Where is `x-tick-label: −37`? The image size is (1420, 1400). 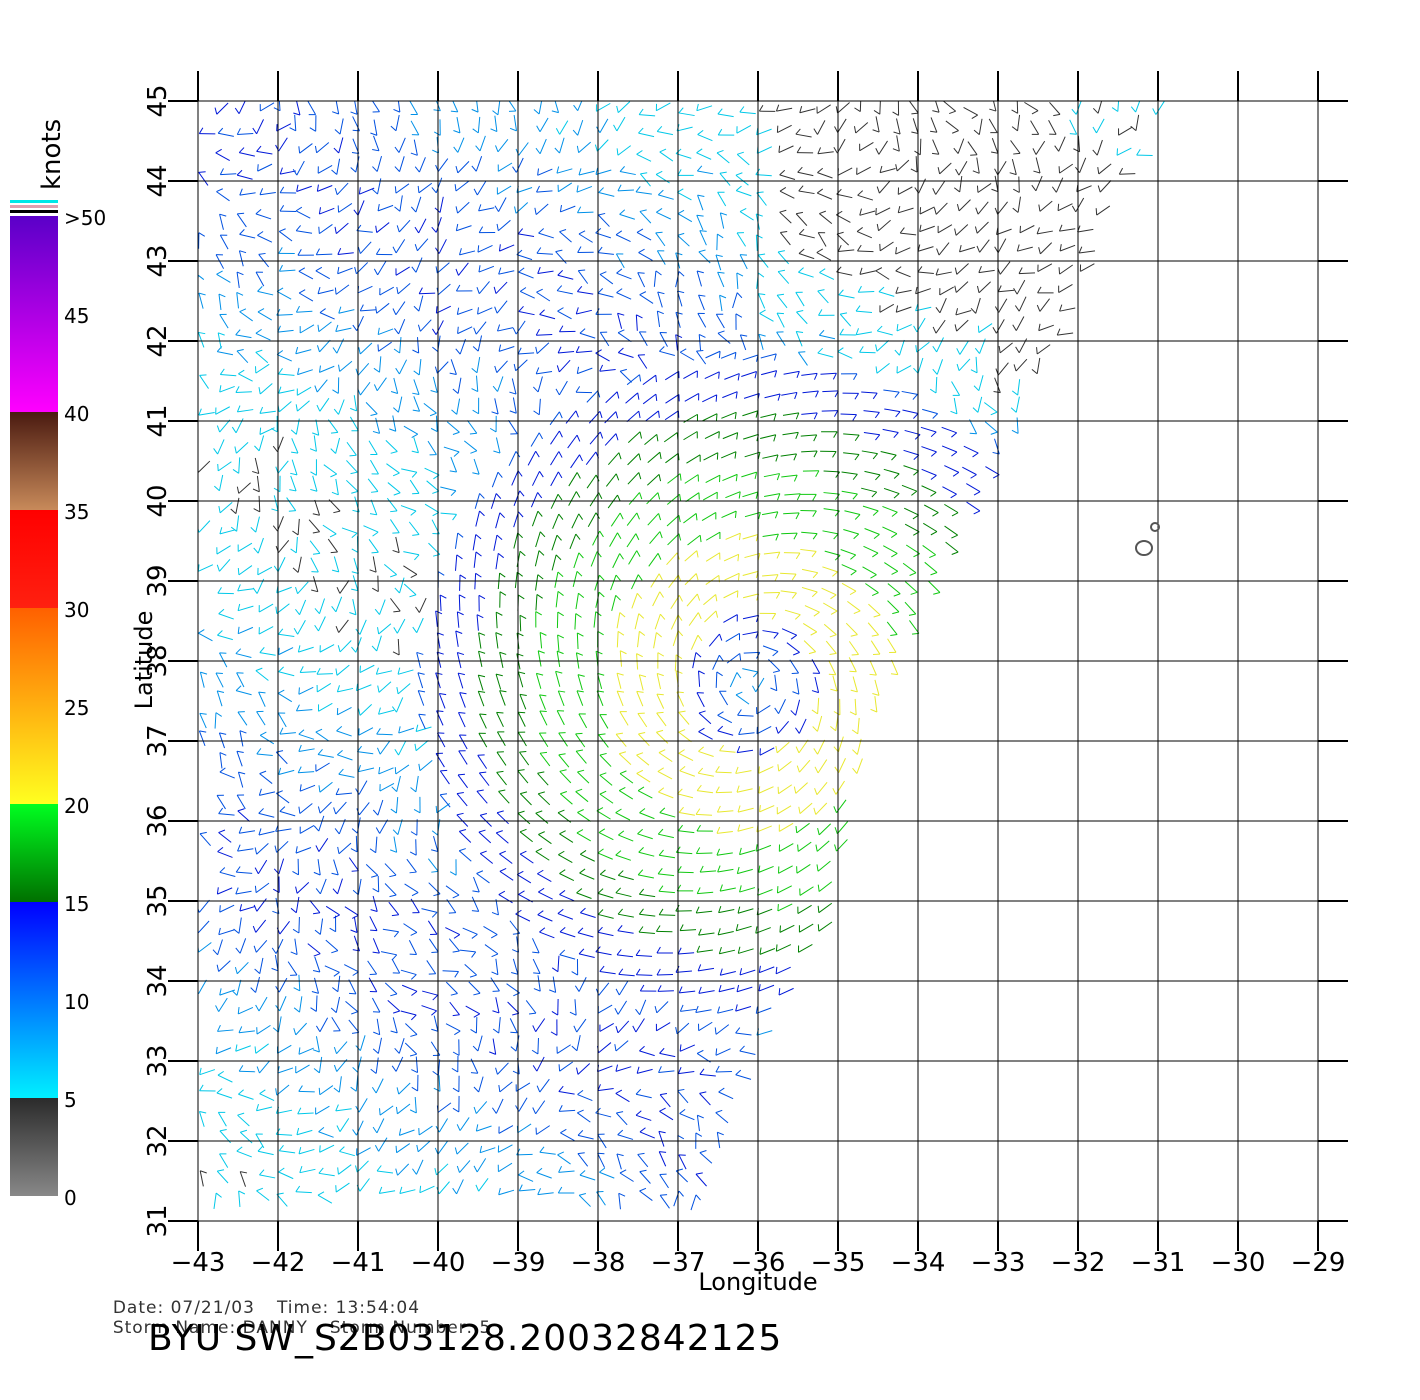 x-tick-label: −37 is located at coordinates (678, 1263).